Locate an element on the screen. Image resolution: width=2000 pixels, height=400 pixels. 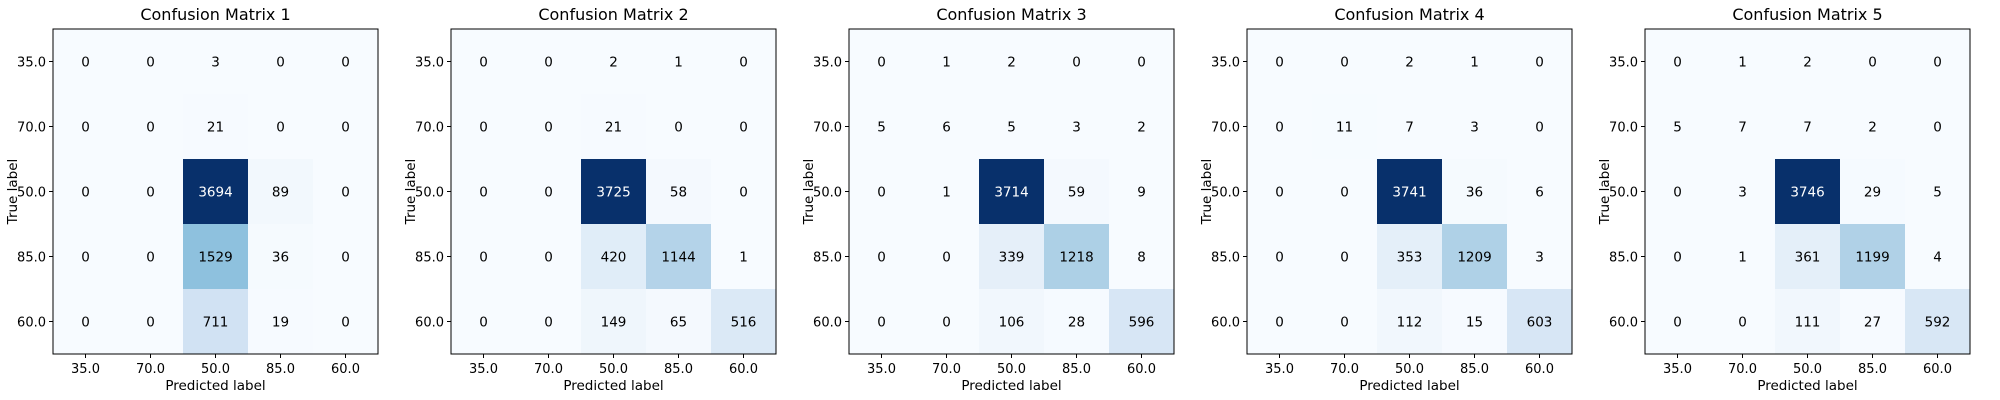
cell-value-label: 1529 is located at coordinates (215, 258).